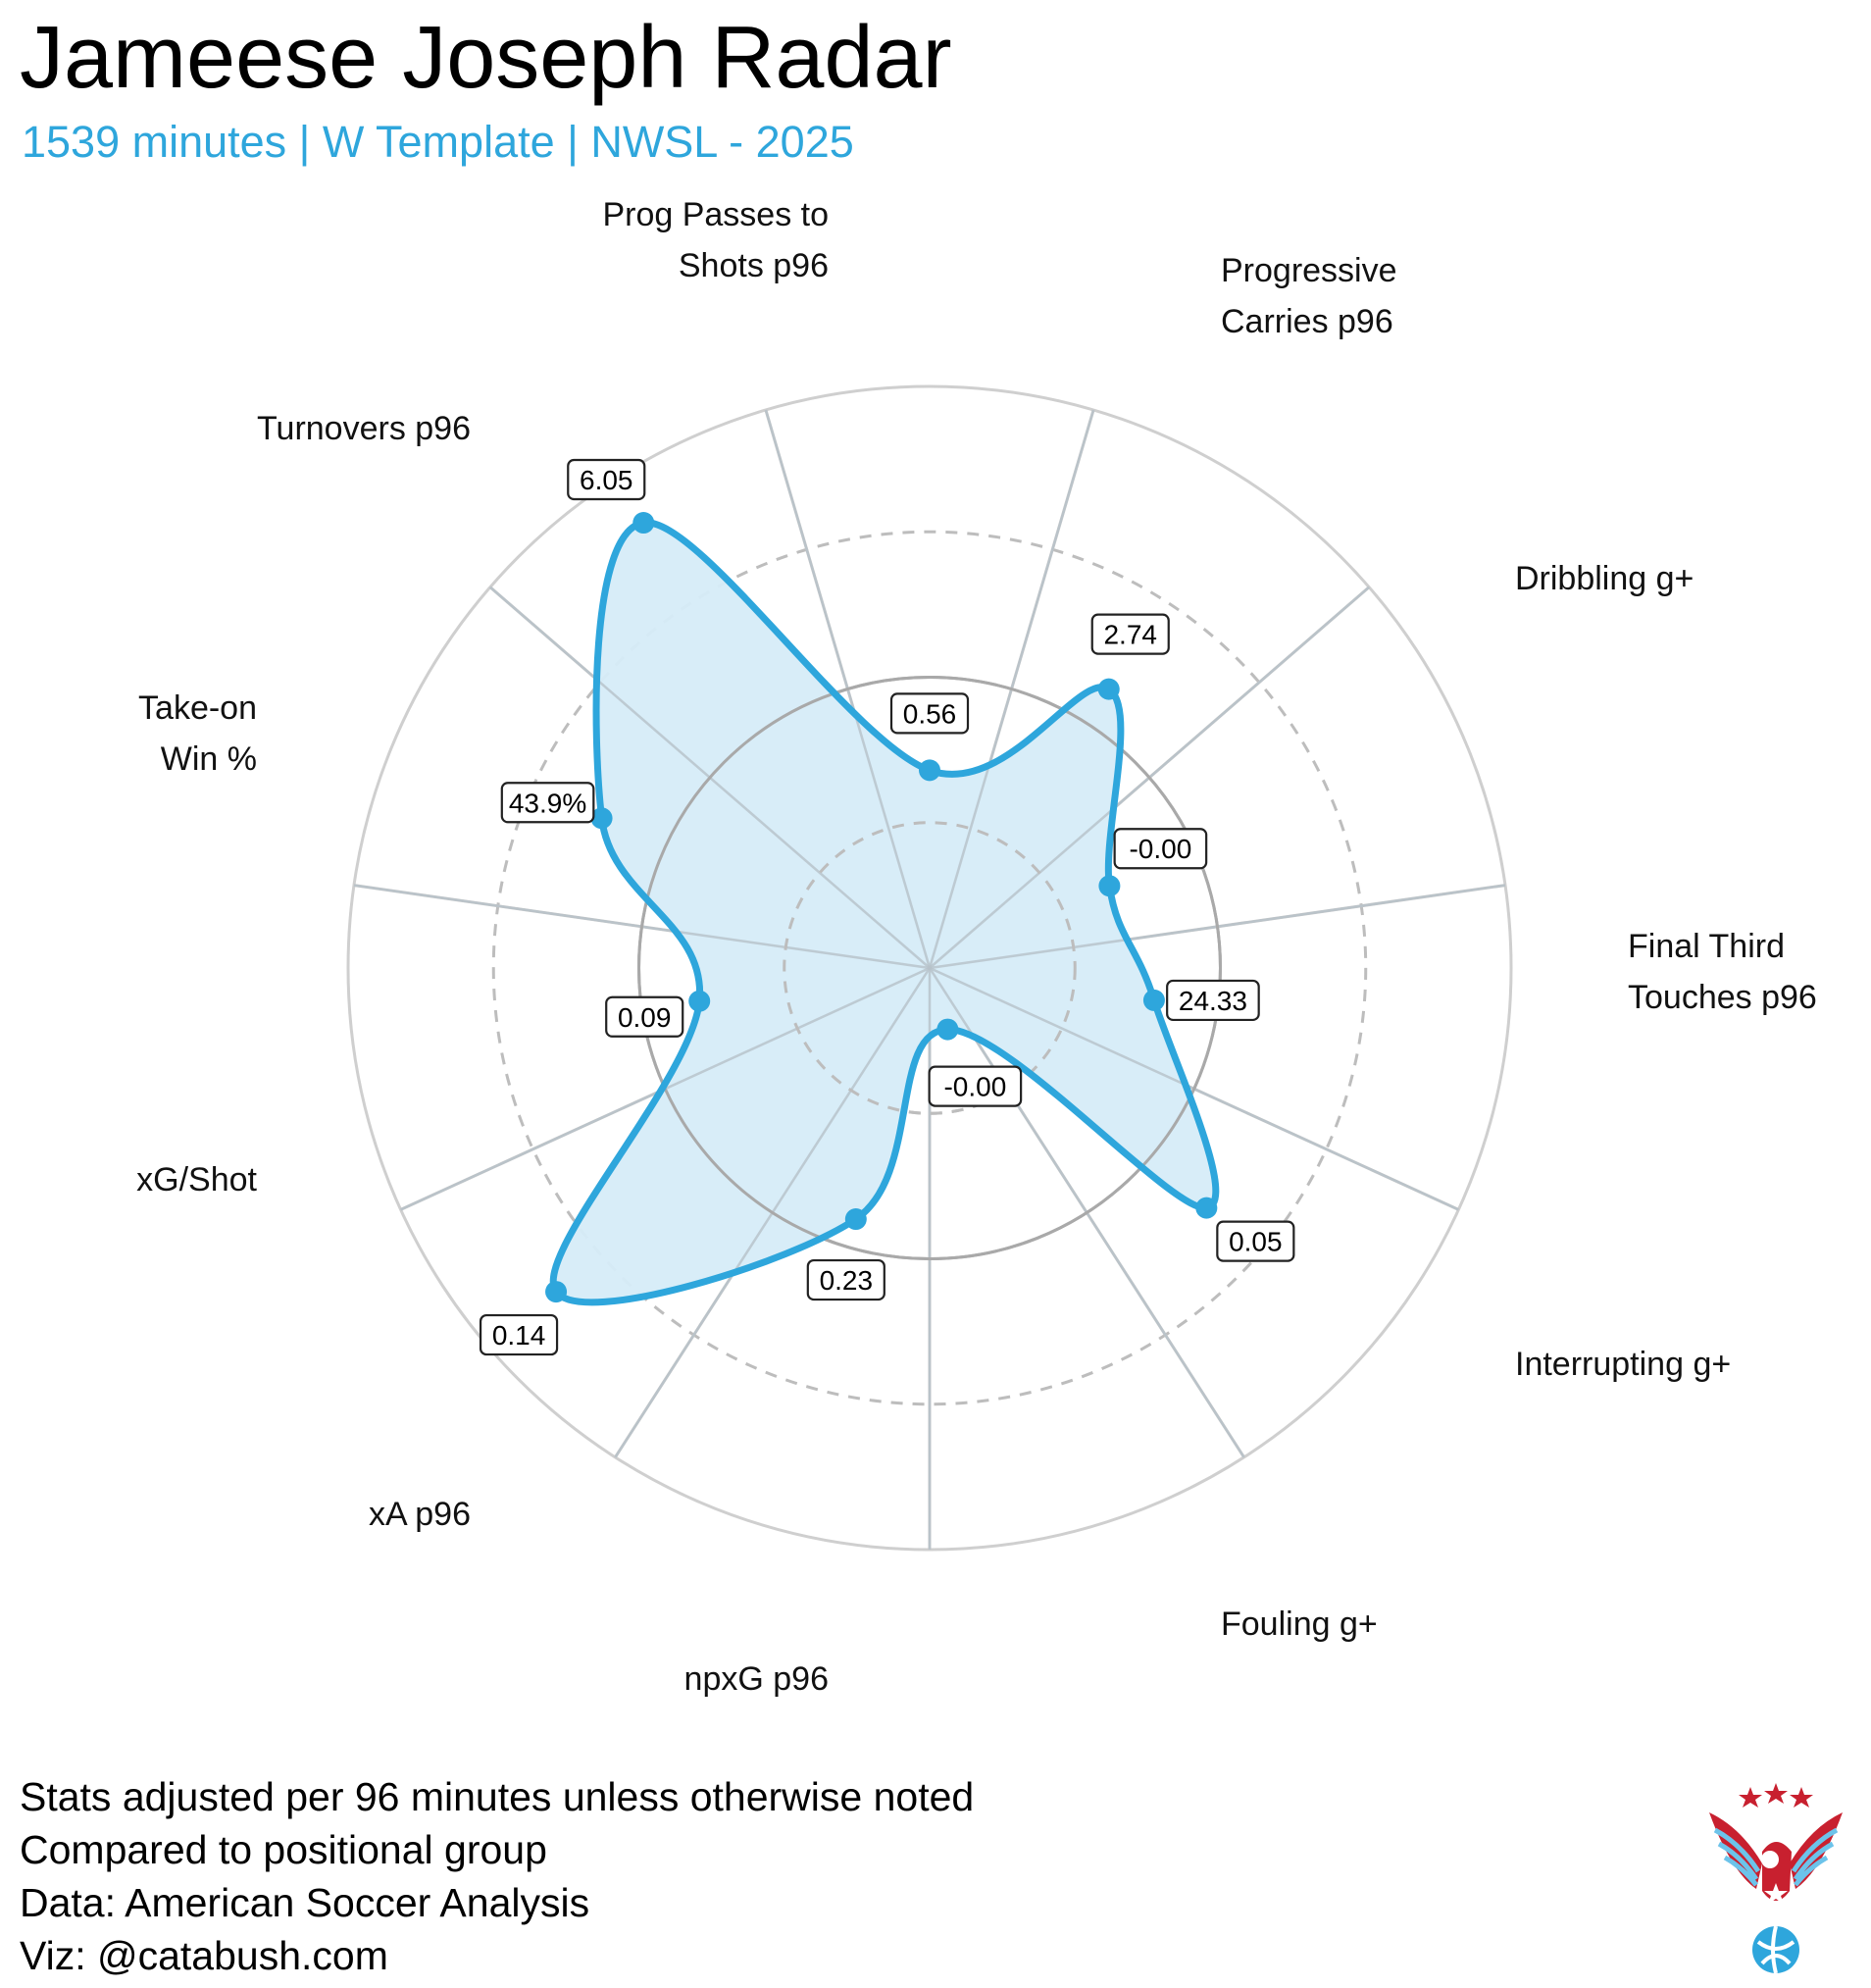 The image size is (1871, 1988). What do you see at coordinates (486, 58) in the screenshot?
I see `chart-title: Jameese Joseph Radar` at bounding box center [486, 58].